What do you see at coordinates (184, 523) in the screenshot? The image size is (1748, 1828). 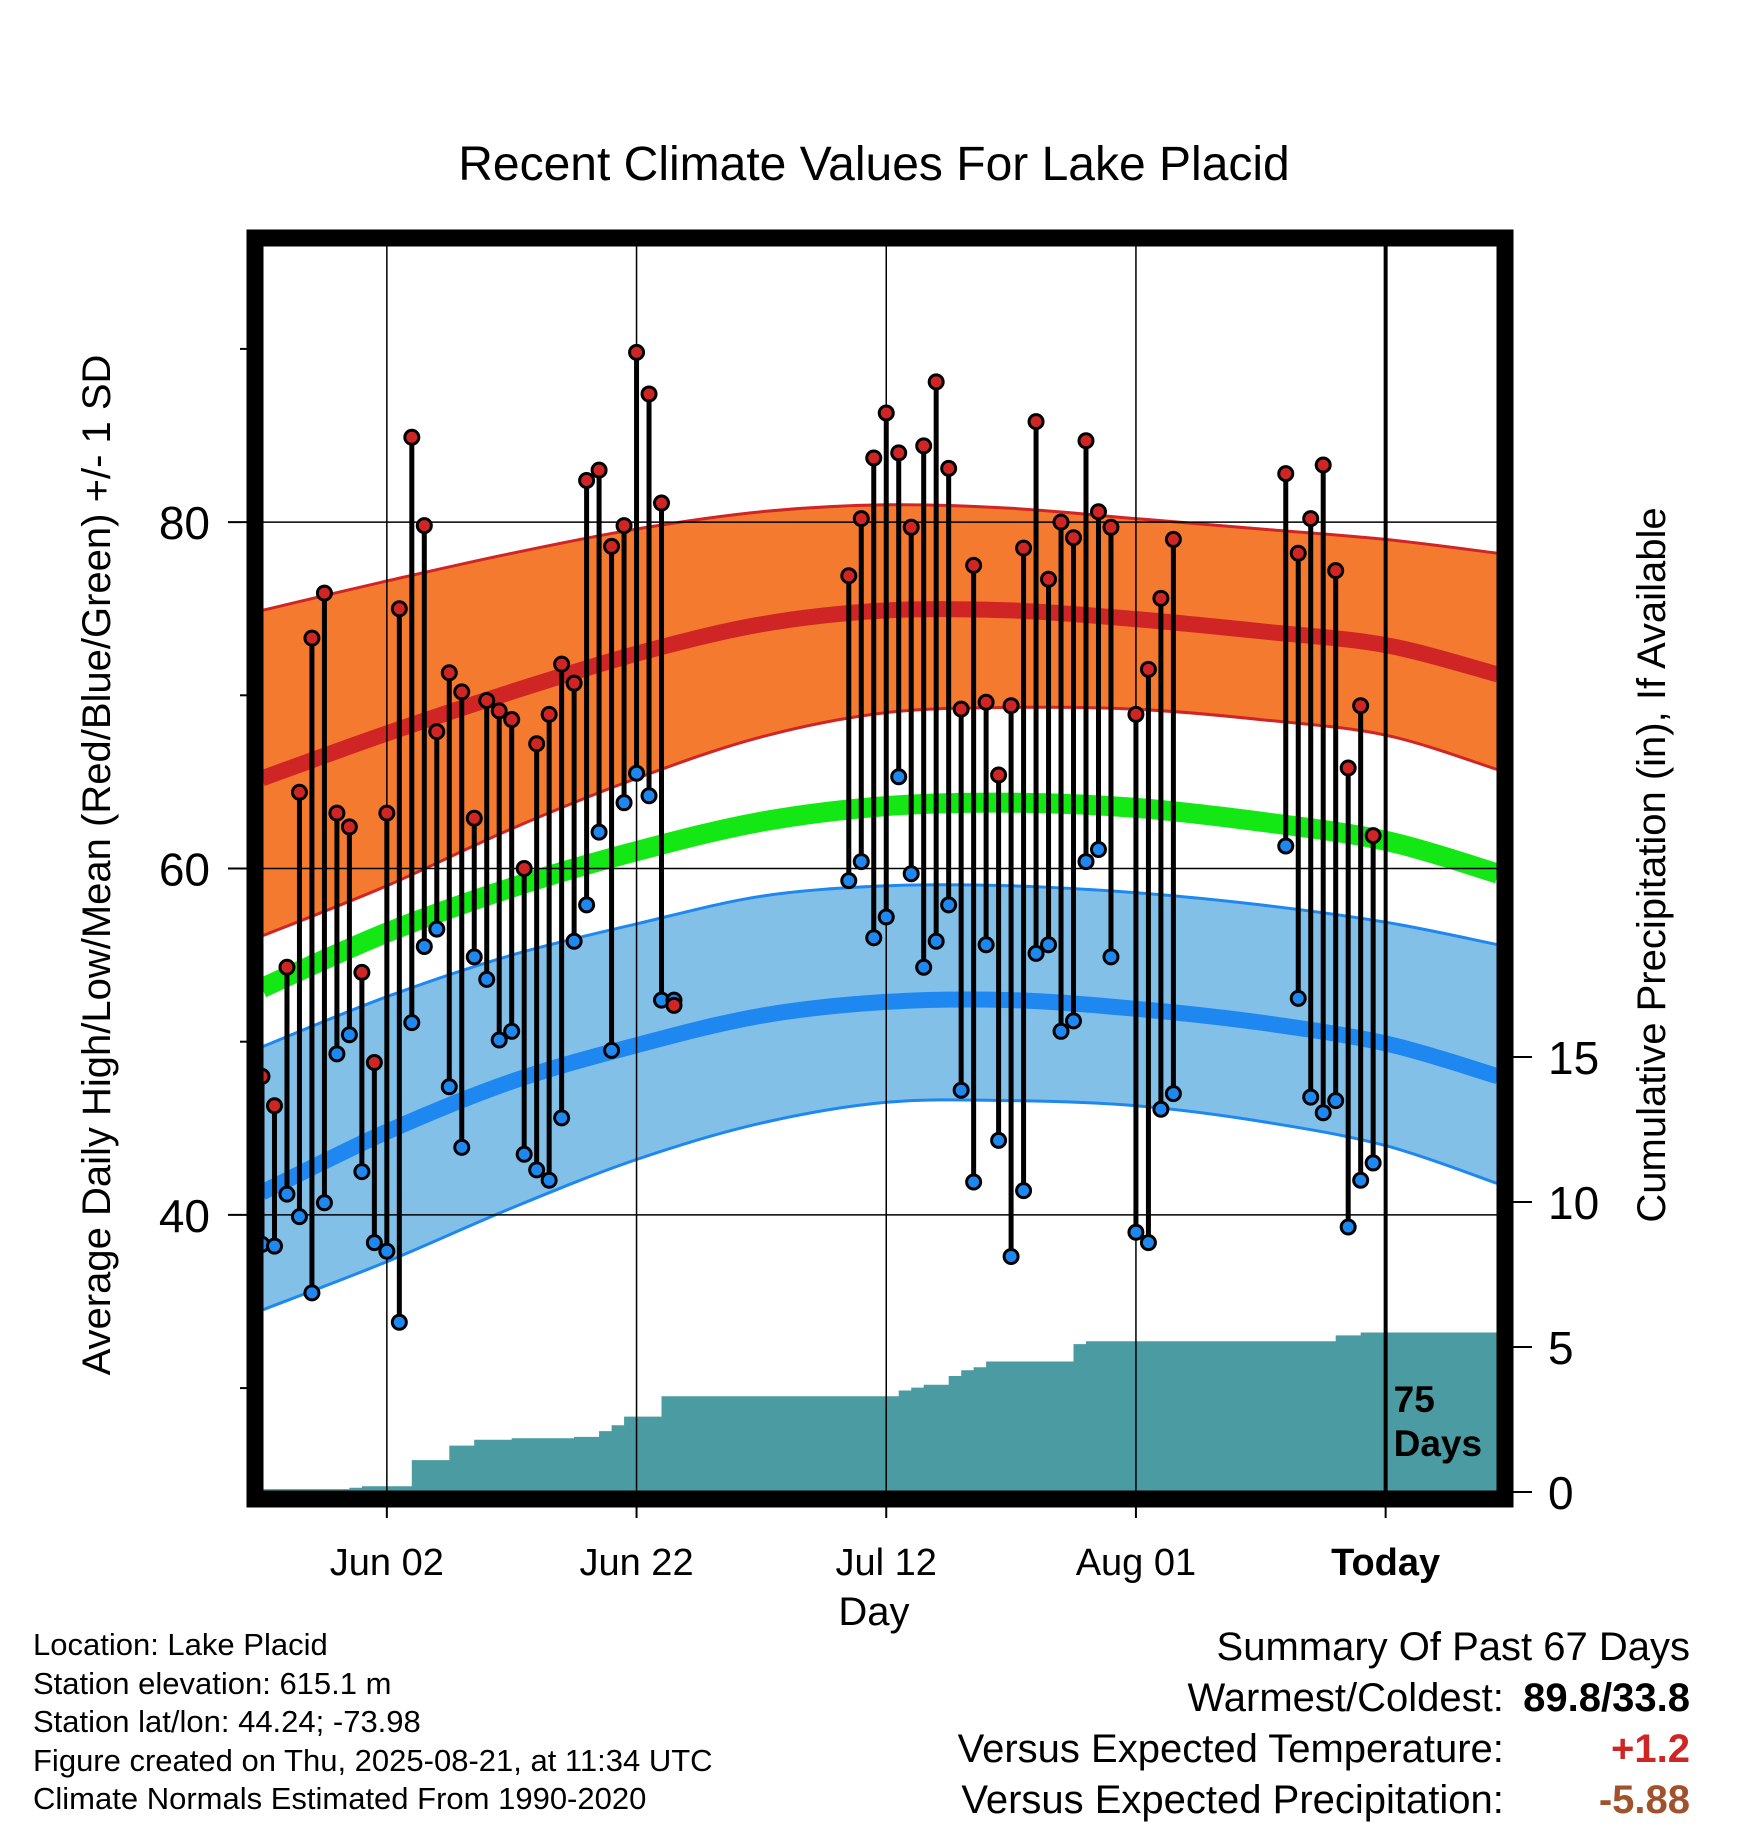 I see `y-tick-label: 80` at bounding box center [184, 523].